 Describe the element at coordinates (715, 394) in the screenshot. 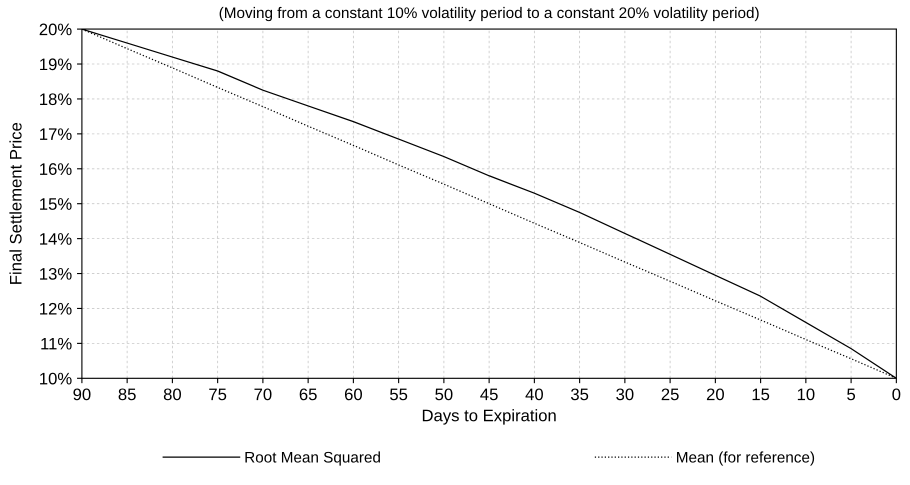

I see `x-tick-label: 20` at that location.